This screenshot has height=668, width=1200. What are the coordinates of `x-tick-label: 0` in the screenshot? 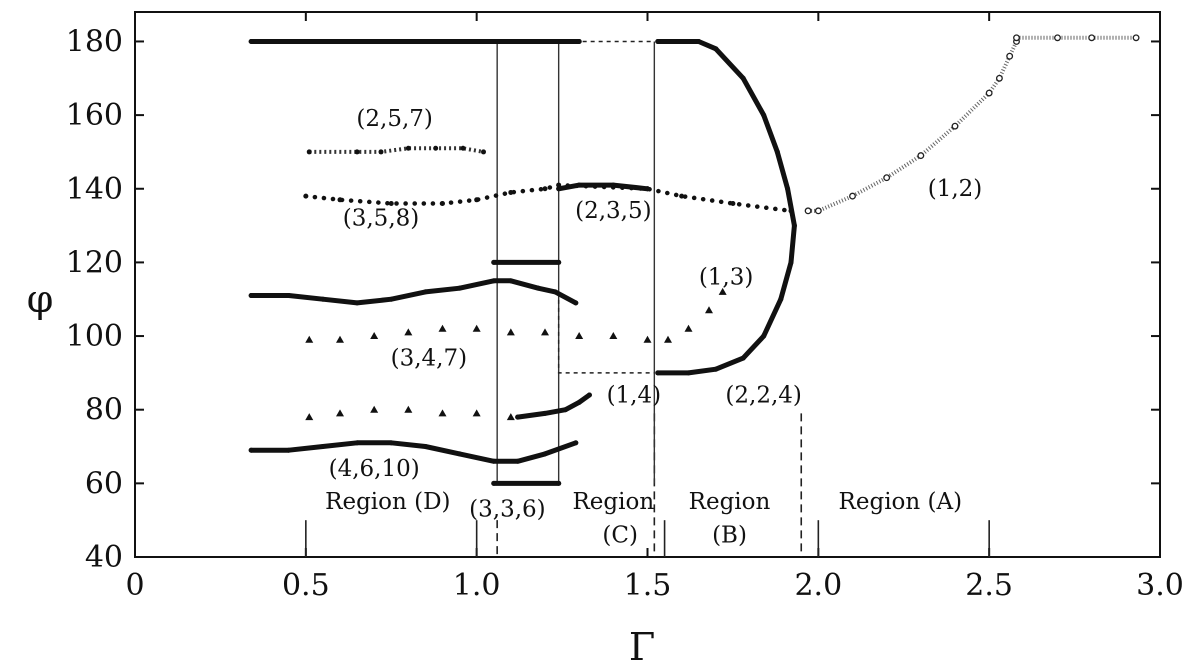 It's located at (134, 585).